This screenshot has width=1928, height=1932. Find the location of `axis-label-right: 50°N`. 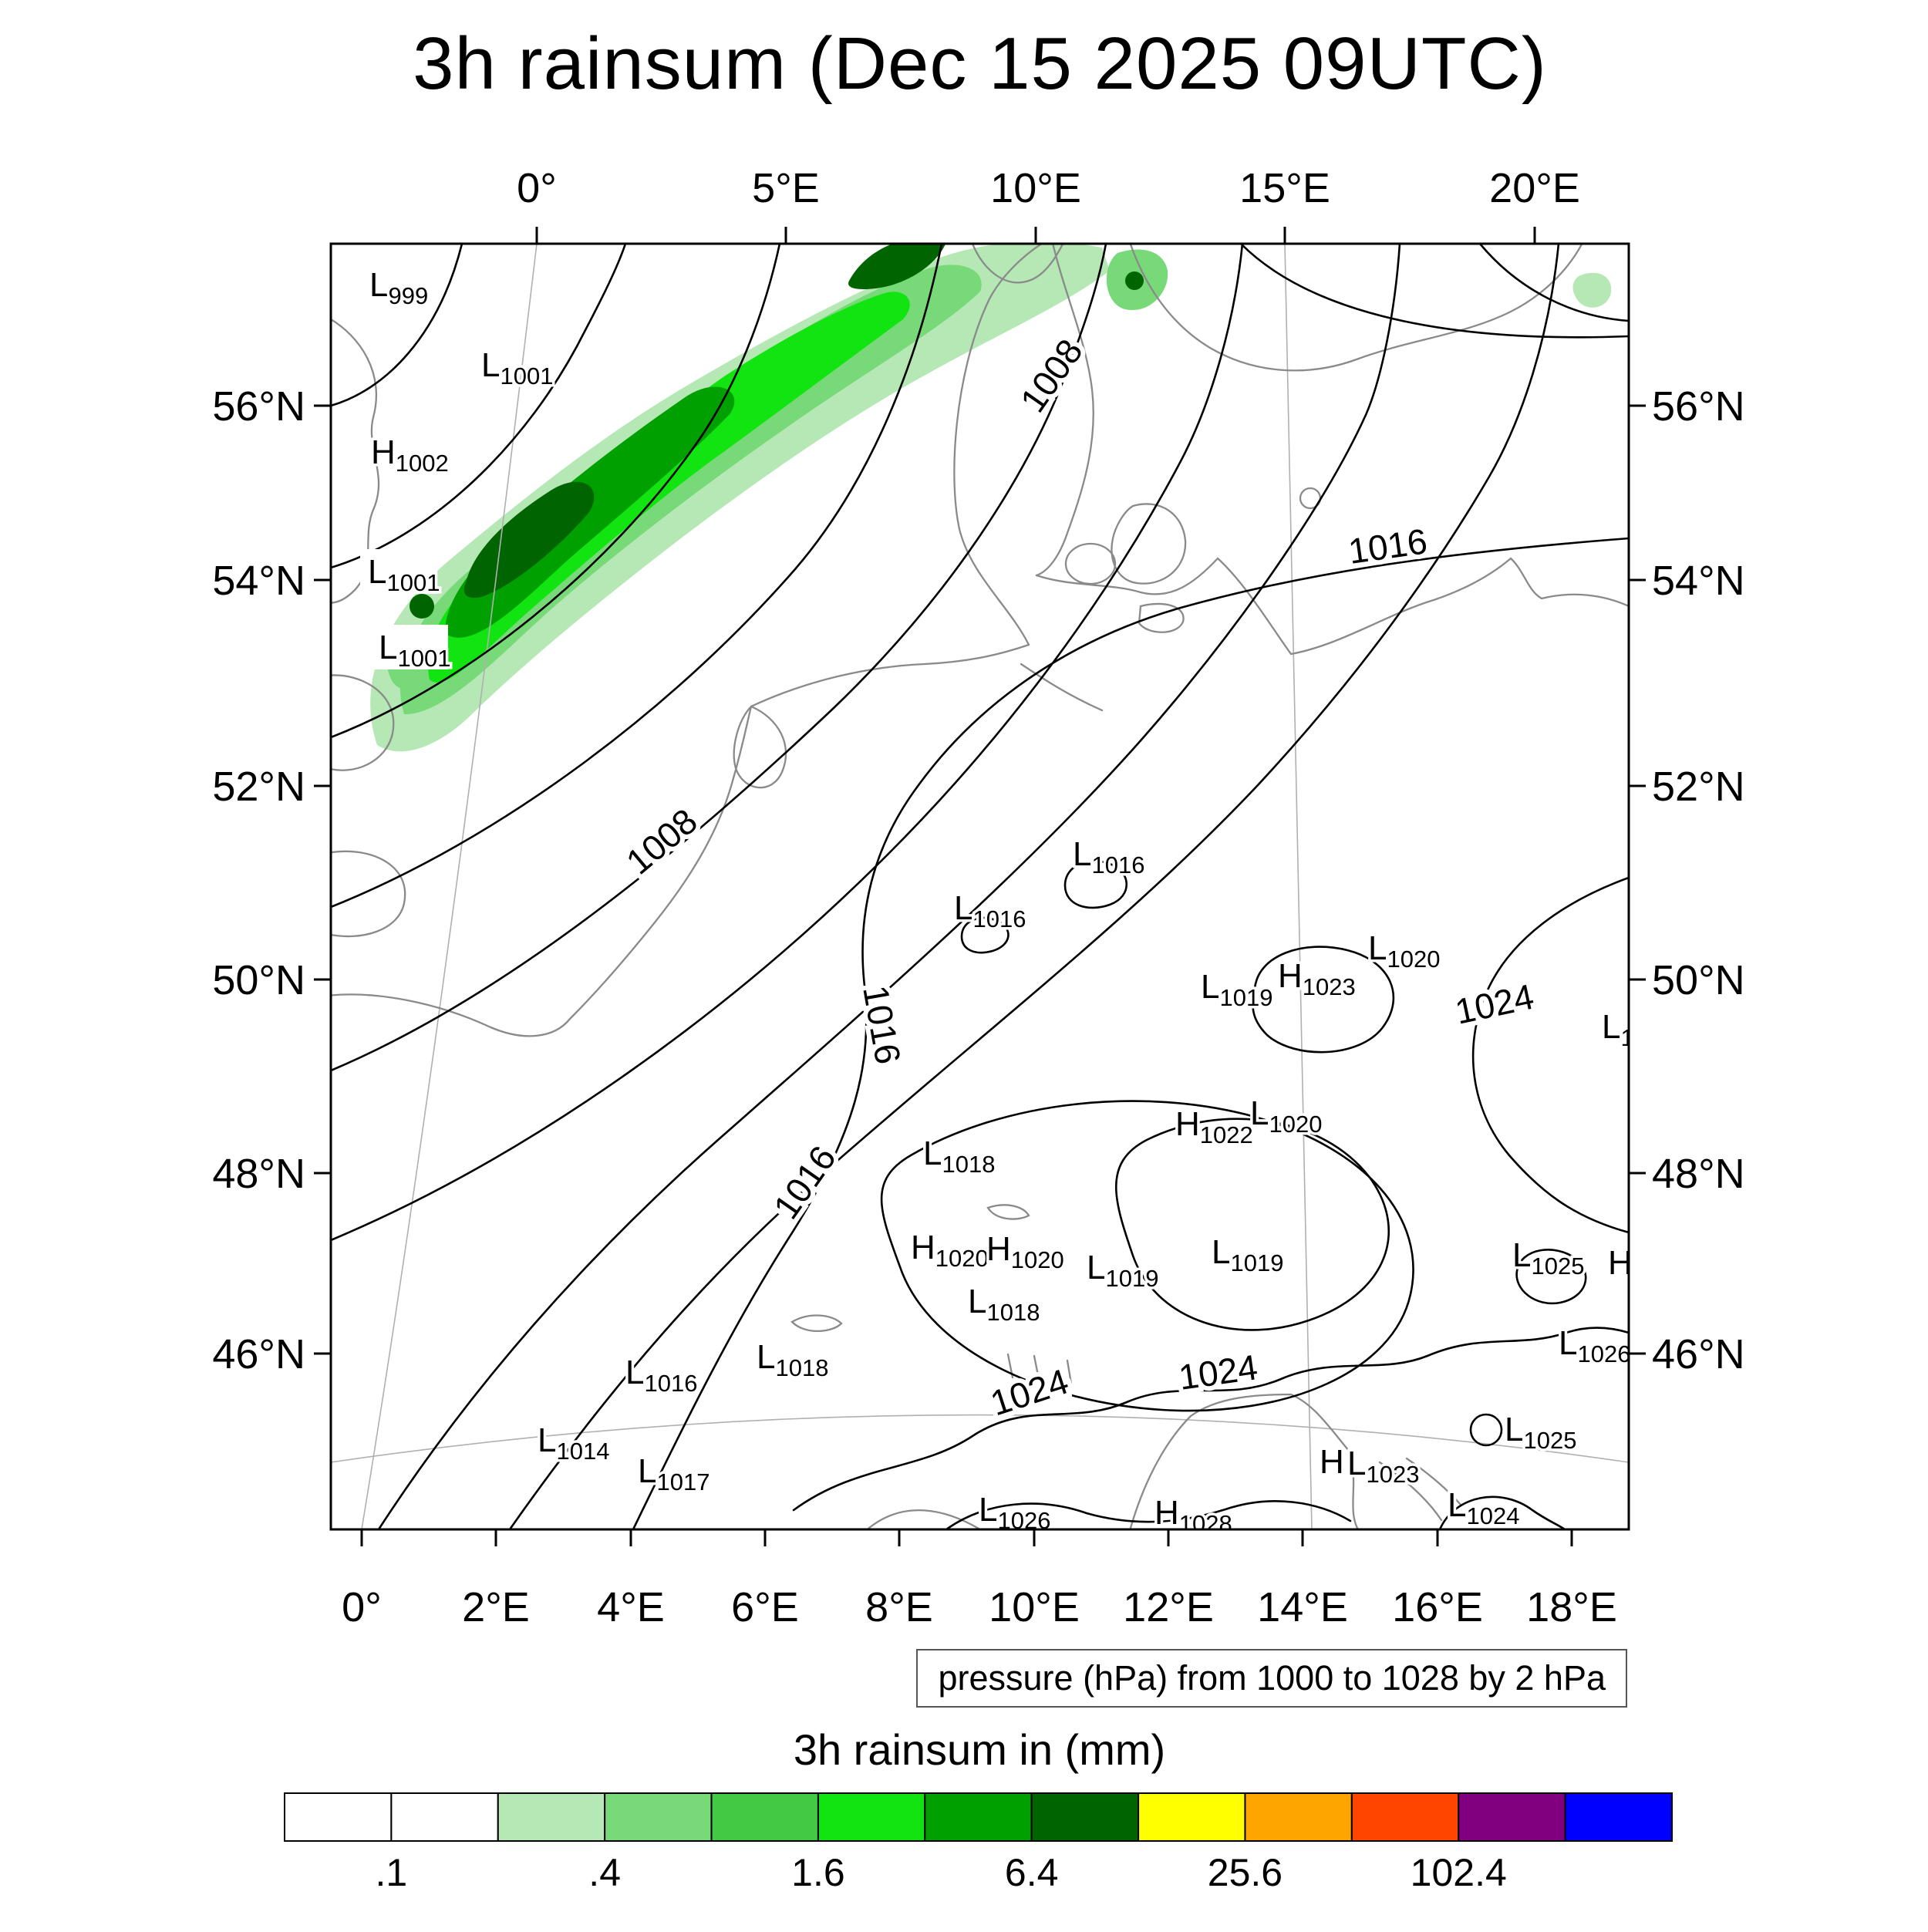

axis-label-right: 50°N is located at coordinates (1698, 980).